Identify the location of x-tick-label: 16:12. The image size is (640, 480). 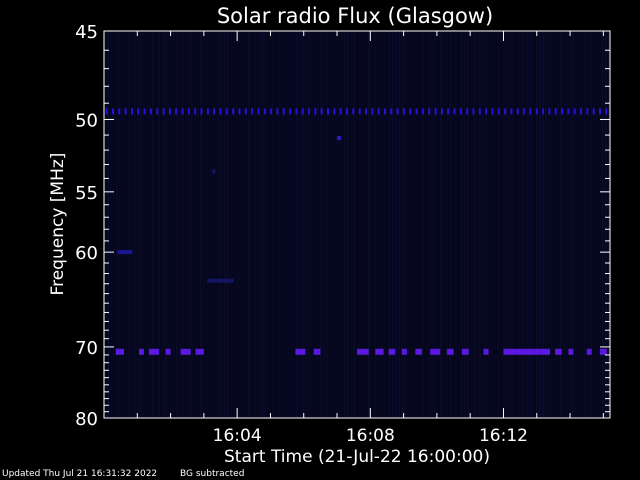
(503, 436).